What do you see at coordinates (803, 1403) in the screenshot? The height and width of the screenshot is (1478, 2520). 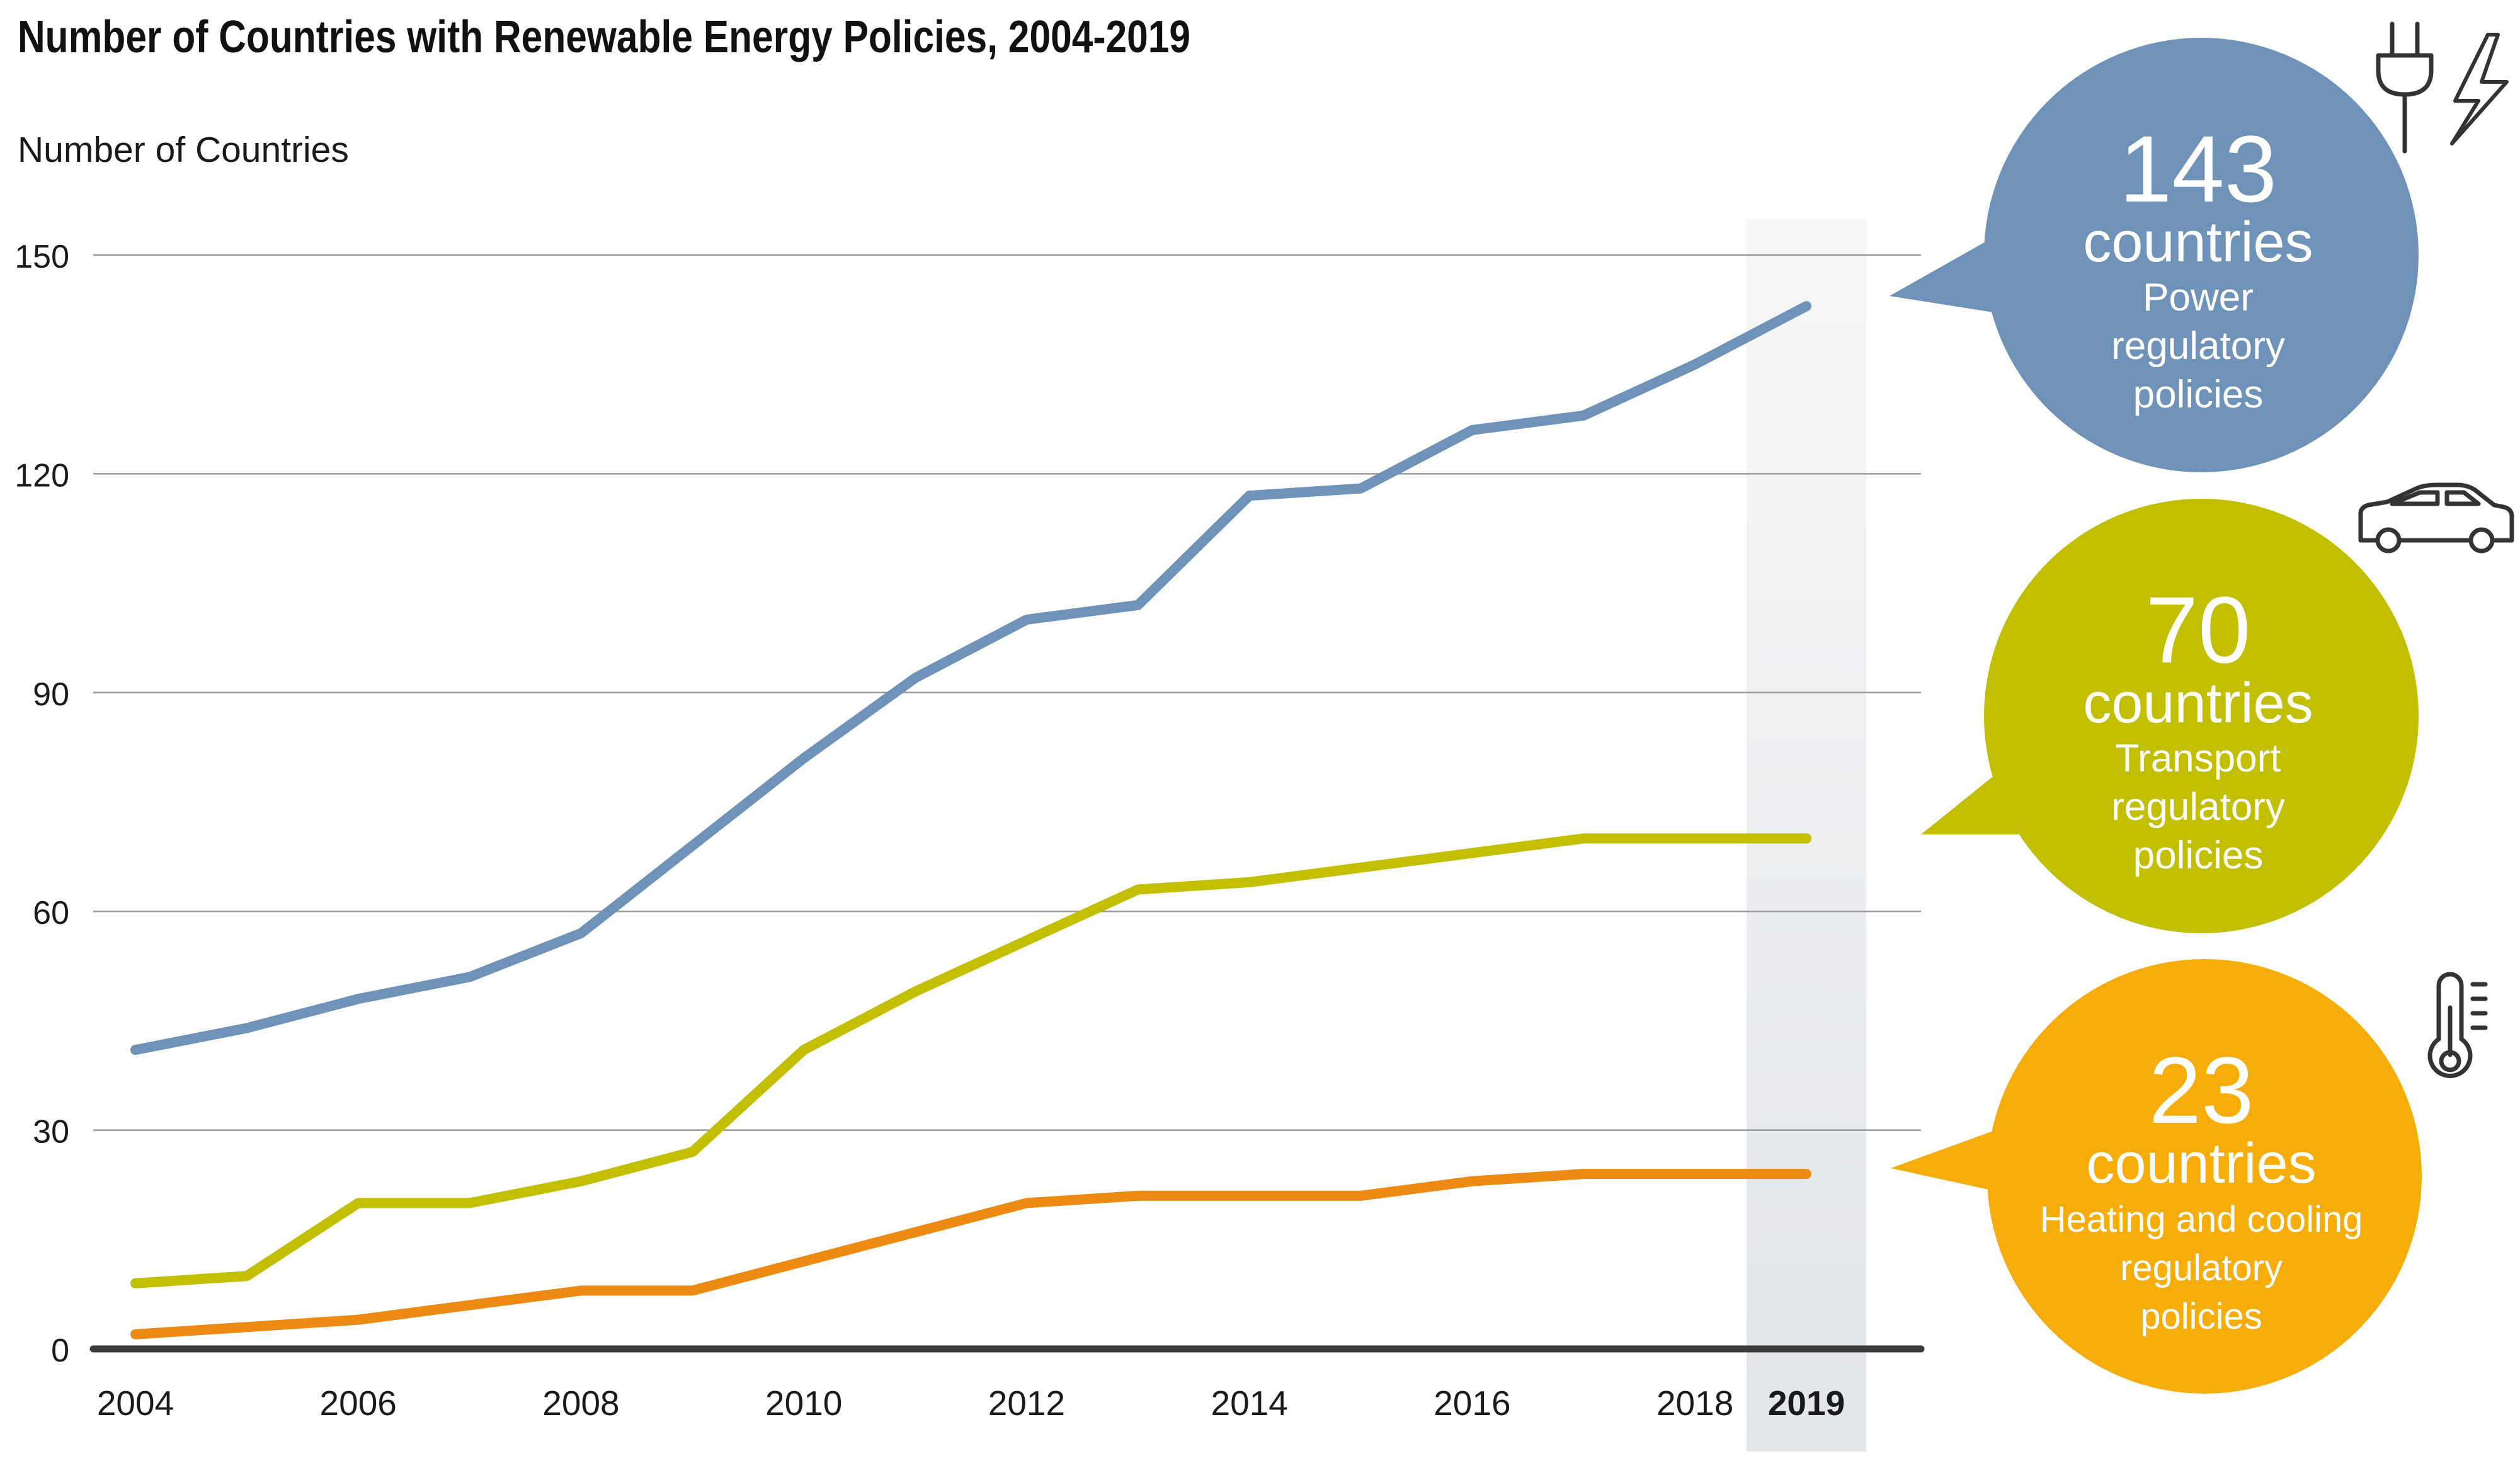 I see `x-tick-label: 2010` at bounding box center [803, 1403].